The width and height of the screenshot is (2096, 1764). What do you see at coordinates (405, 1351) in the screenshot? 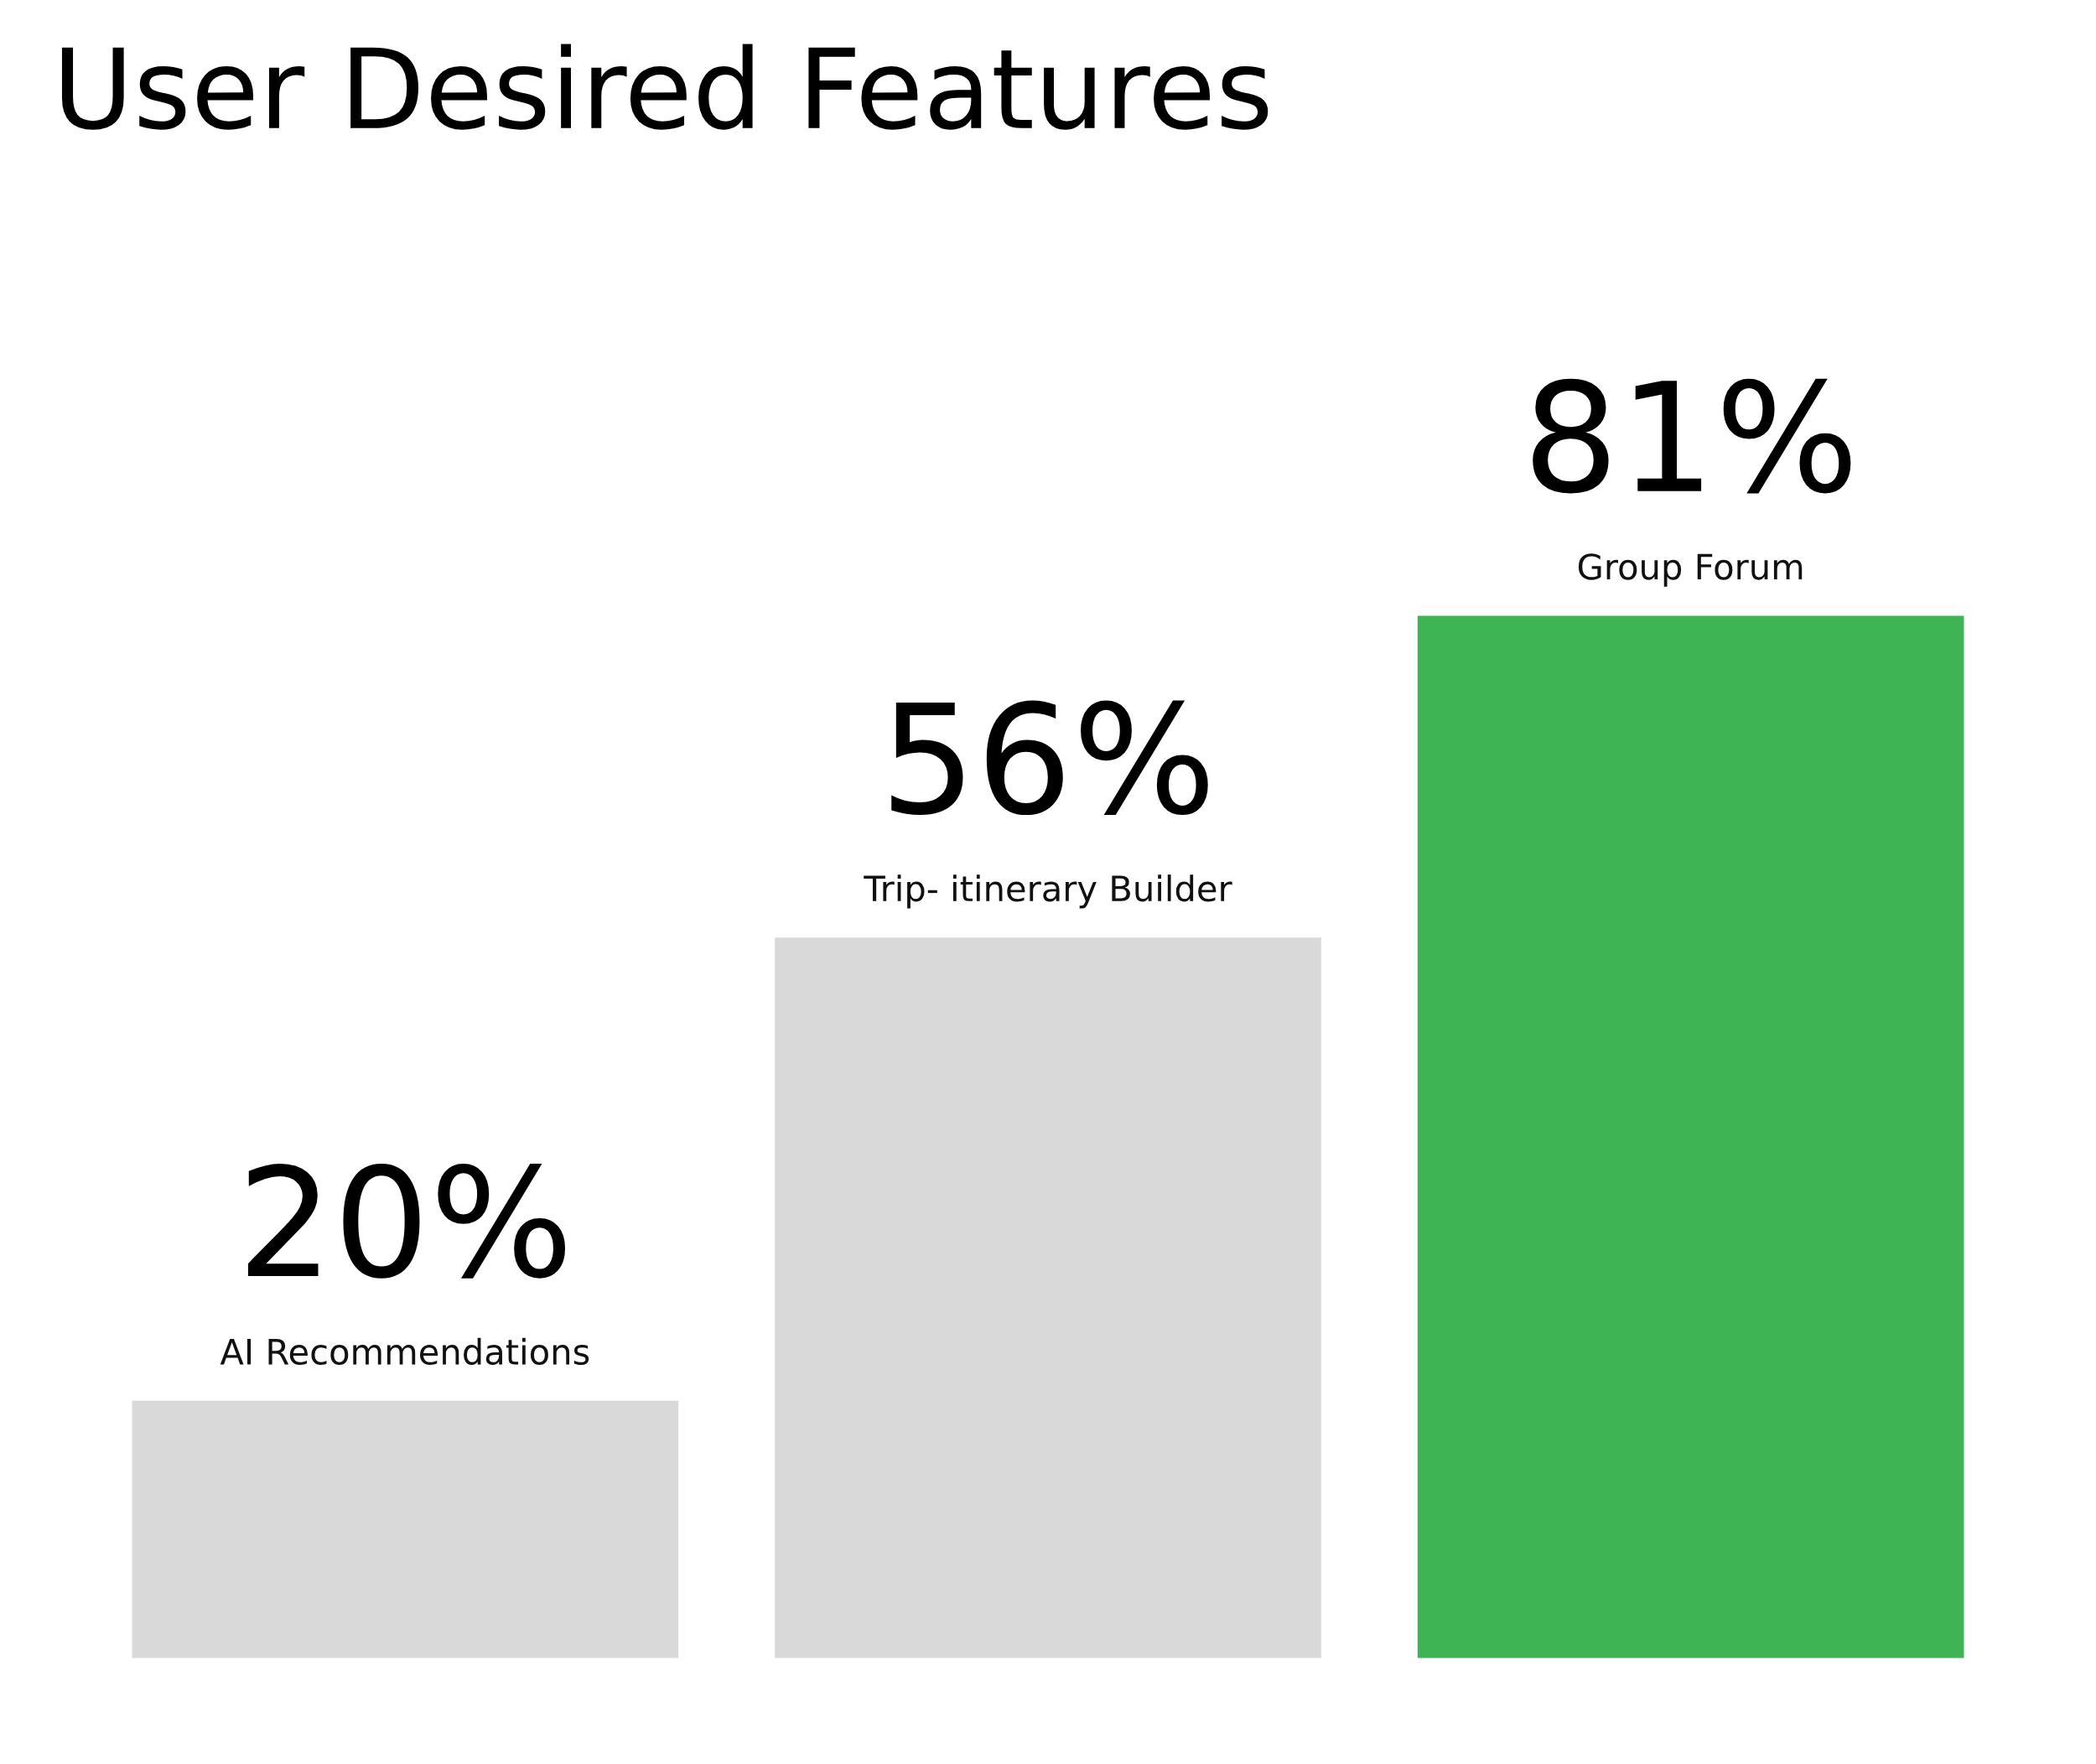
I see `x-tick-label: AI Recommendations` at bounding box center [405, 1351].